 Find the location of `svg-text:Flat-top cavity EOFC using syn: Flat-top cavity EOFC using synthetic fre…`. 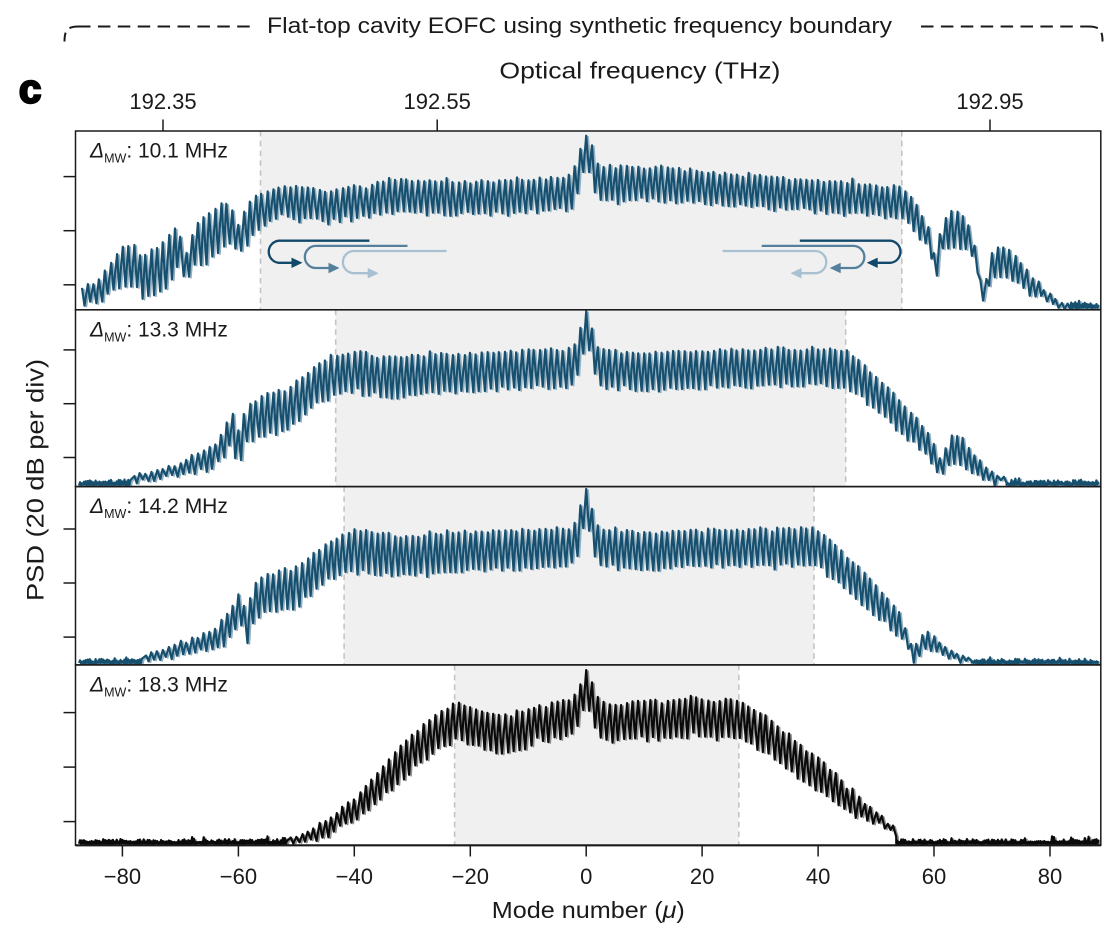

svg-text:Flat-top cavity EOFC using syn: Flat-top cavity EOFC using synthetic fre… is located at coordinates (580, 25).